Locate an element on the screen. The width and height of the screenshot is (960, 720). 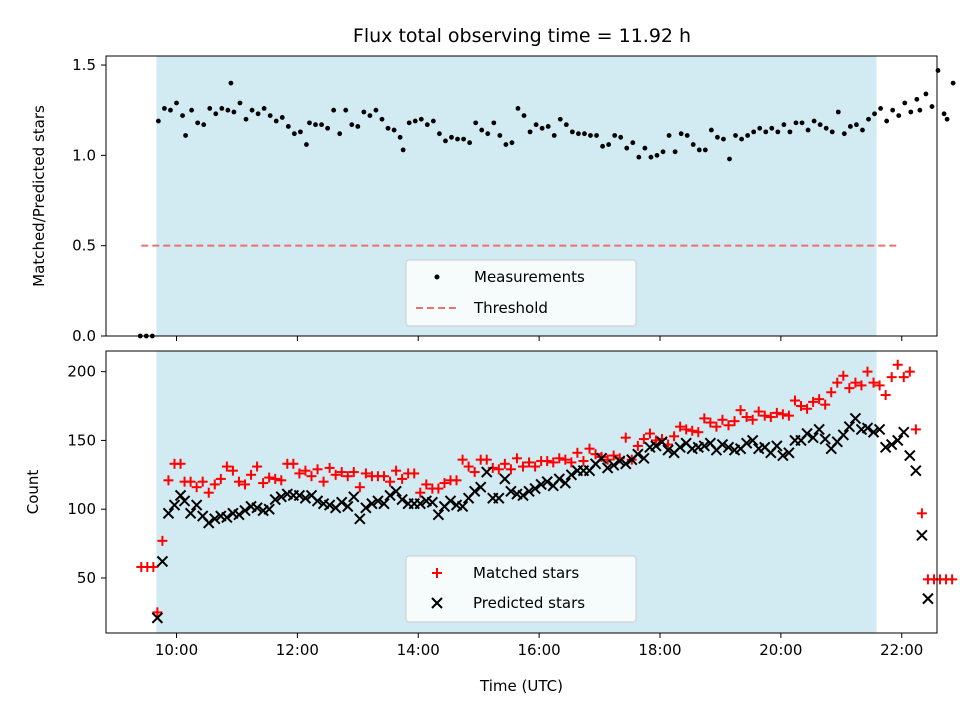
matched-stars-legend-label: Matched stars is located at coordinates (526, 573).